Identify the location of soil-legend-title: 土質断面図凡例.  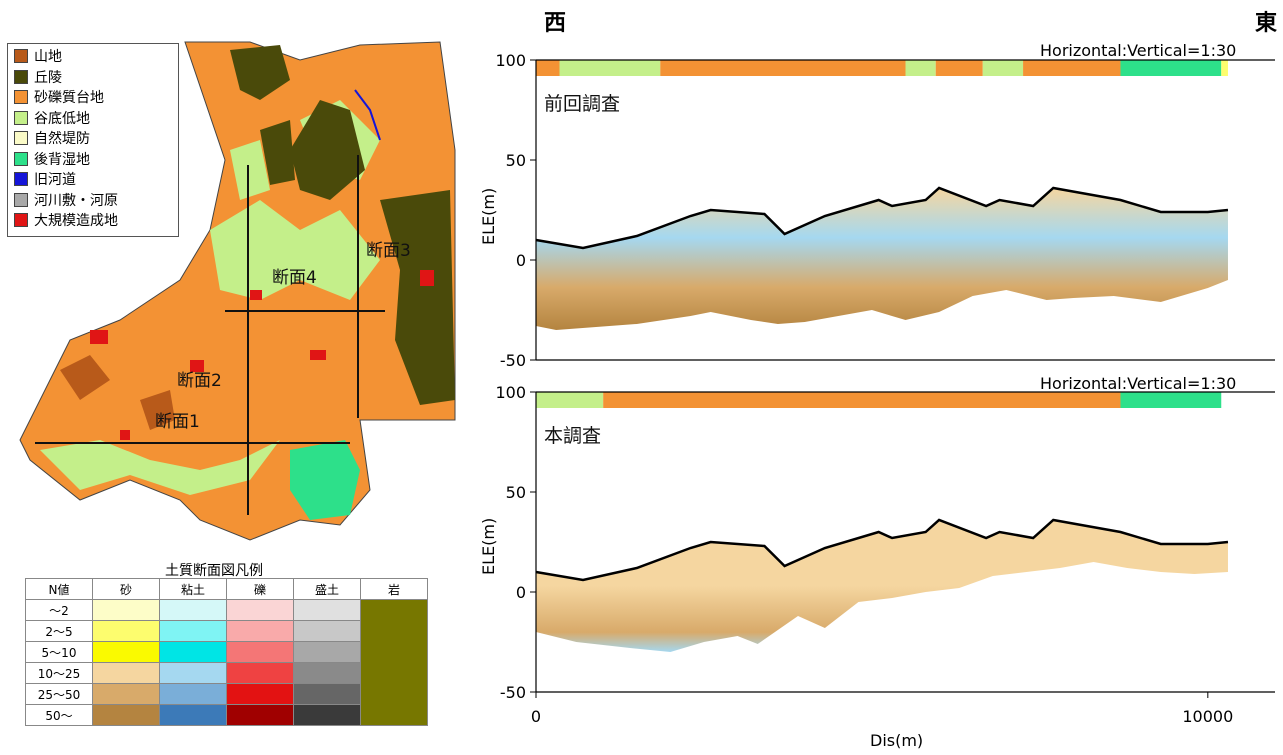
(214, 571).